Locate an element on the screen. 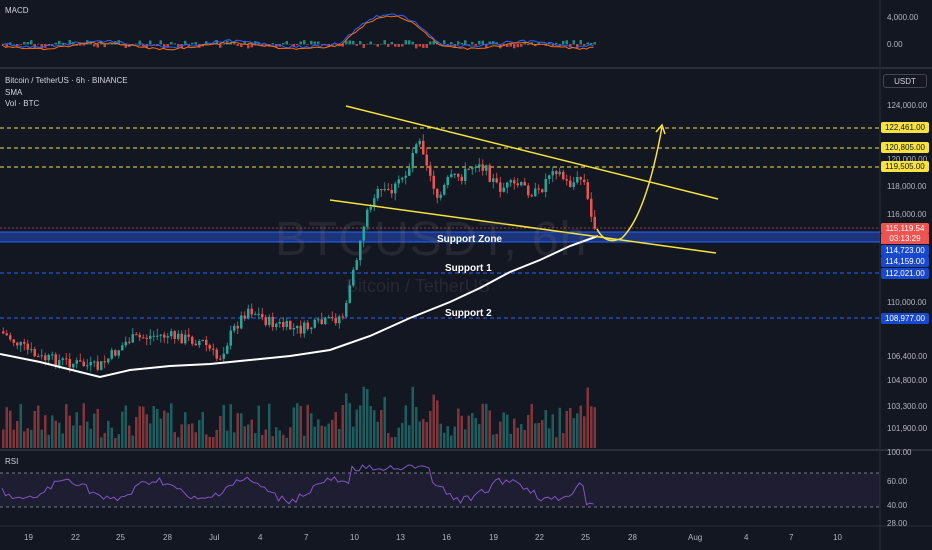  level-badge-114159: 114,159.00 is located at coordinates (905, 261).